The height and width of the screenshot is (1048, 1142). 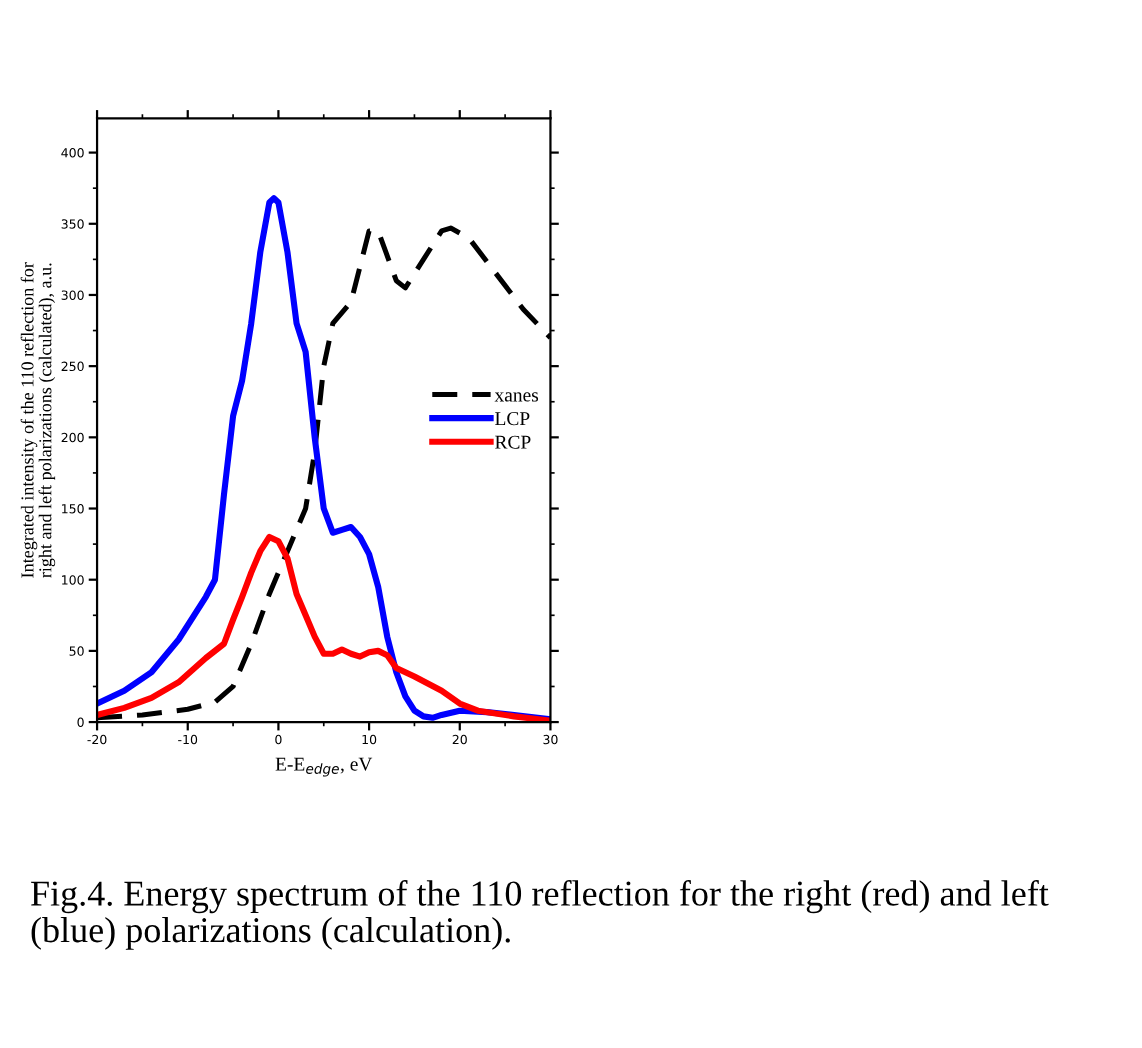 What do you see at coordinates (516, 397) in the screenshot?
I see `legend-label: xanes` at bounding box center [516, 397].